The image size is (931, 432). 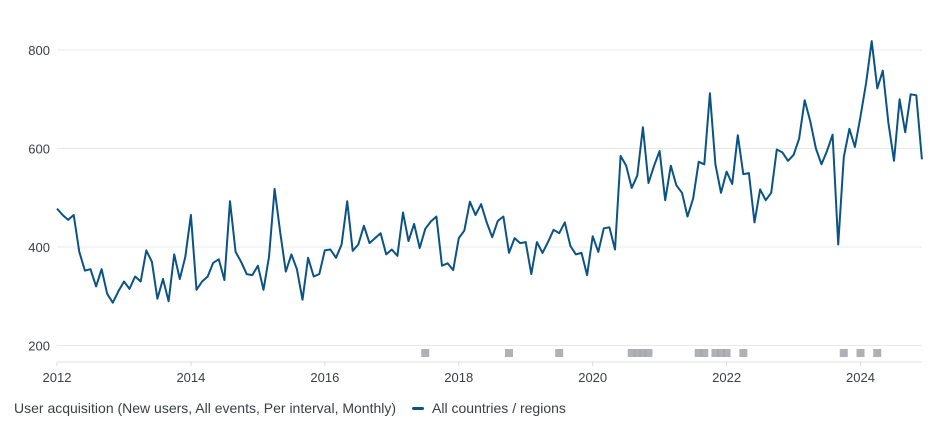 What do you see at coordinates (57, 377) in the screenshot?
I see `x-tick-label: 2012` at bounding box center [57, 377].